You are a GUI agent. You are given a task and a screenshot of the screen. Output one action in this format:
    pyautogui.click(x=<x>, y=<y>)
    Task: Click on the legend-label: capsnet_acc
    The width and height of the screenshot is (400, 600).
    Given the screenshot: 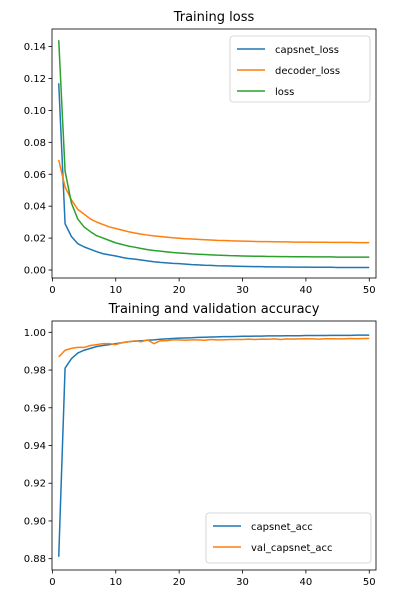 What is the action you would take?
    pyautogui.click(x=282, y=527)
    